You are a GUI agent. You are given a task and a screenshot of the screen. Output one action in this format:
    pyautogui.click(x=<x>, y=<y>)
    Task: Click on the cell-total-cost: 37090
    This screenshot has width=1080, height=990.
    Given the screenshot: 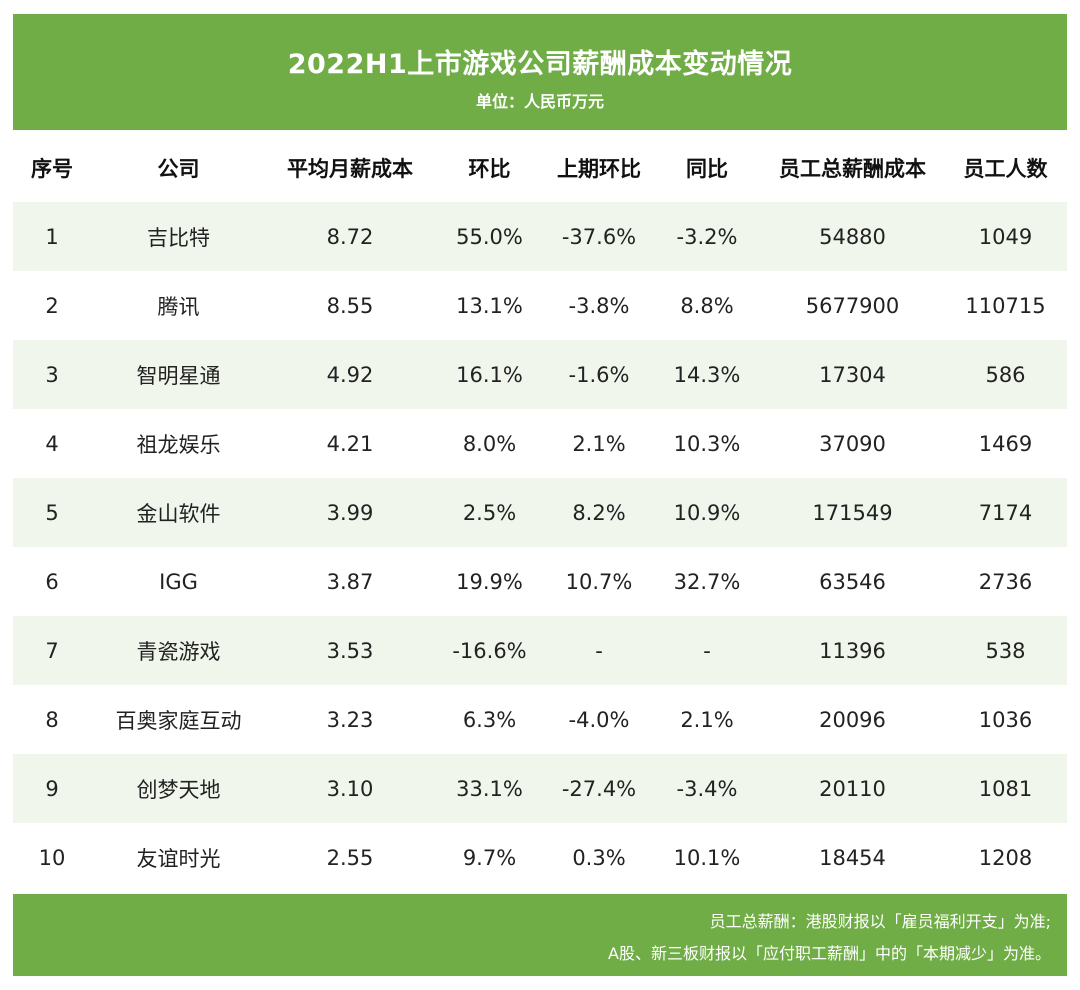 What is the action you would take?
    pyautogui.click(x=852, y=443)
    